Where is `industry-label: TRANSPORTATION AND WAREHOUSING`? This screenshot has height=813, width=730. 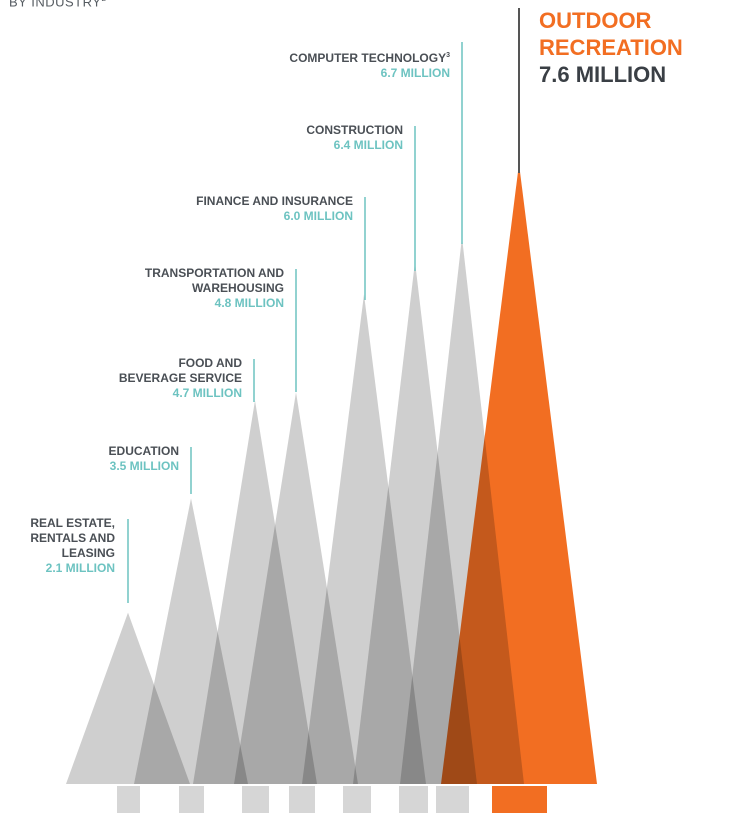 industry-label: TRANSPORTATION AND WAREHOUSING is located at coordinates (214, 280).